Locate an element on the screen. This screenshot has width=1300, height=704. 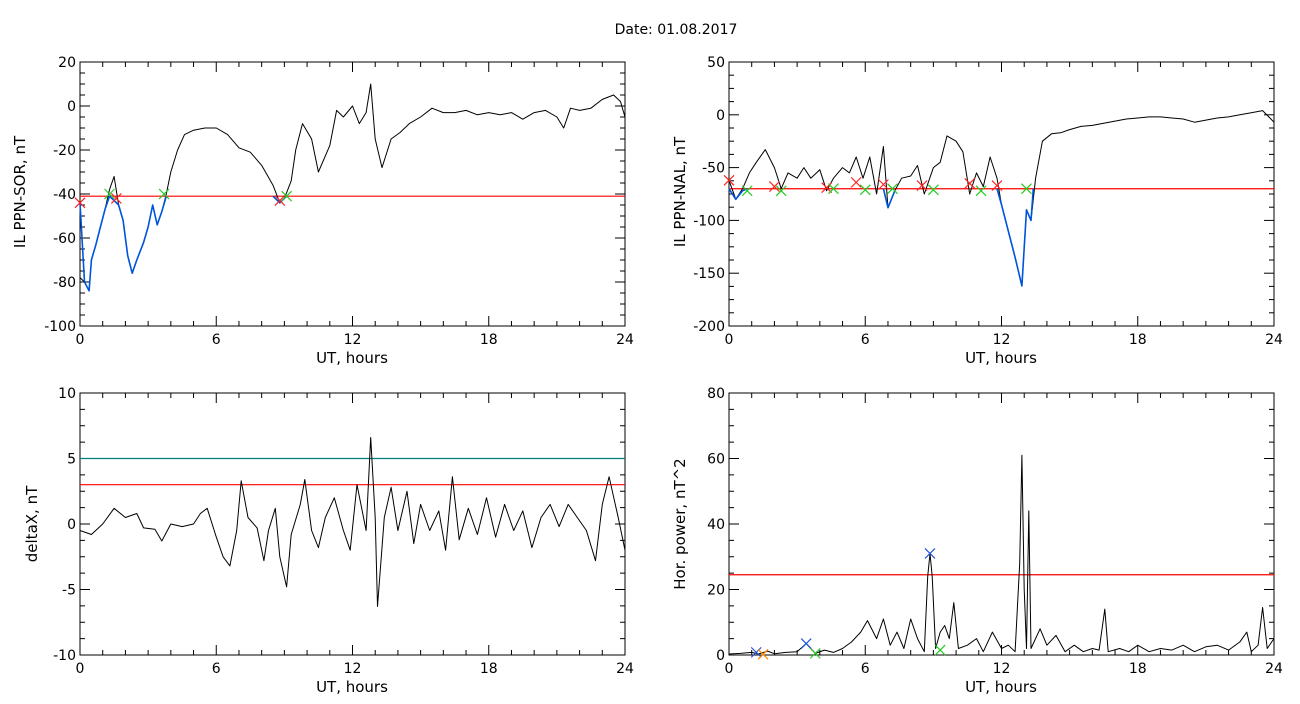
panel-sor-ytick-label: -100 is located at coordinates (60, 327).